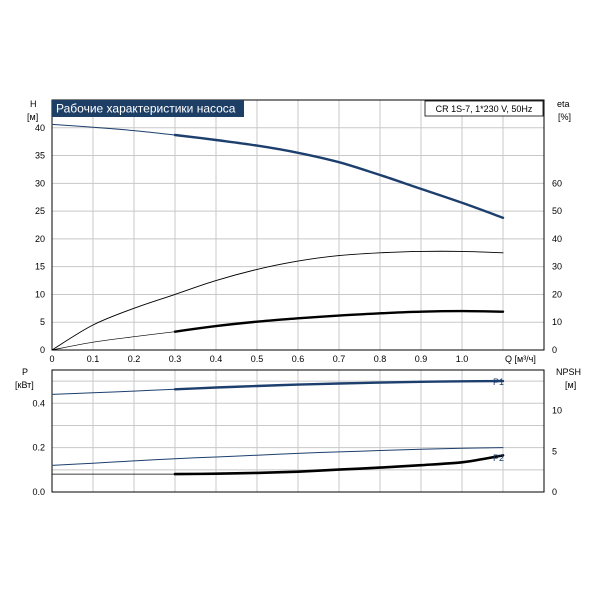 This screenshot has width=600, height=600. I want to click on x-axis-label: Q [м³/ч], so click(520, 359).